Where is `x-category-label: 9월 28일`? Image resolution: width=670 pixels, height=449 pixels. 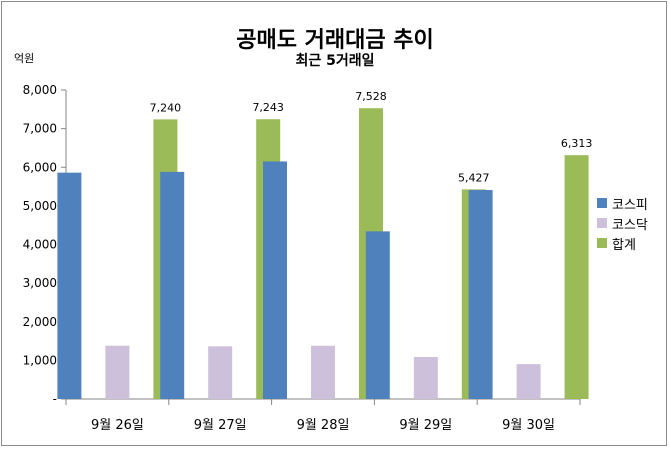 x-category-label: 9월 28일 is located at coordinates (323, 425).